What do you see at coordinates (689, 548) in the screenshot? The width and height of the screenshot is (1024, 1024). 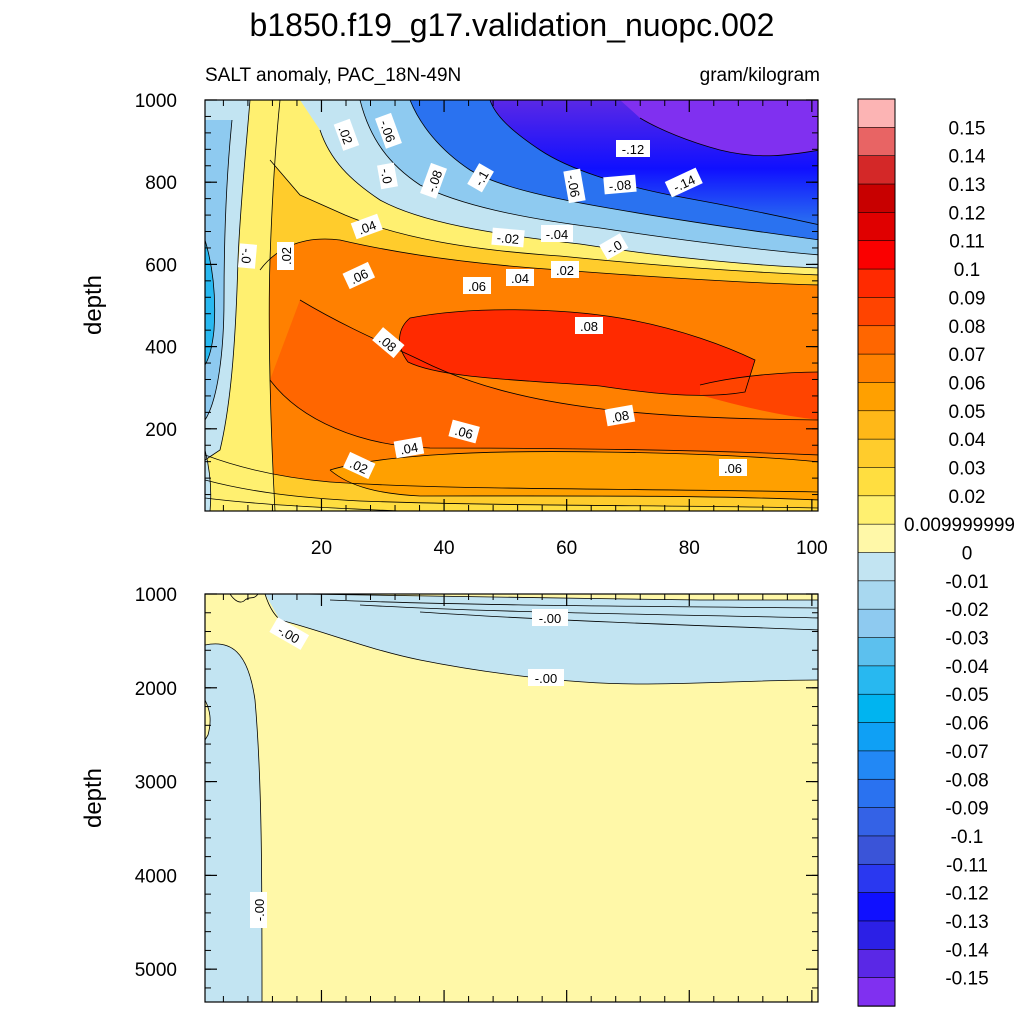 I see `x-tick-label: 80` at bounding box center [689, 548].